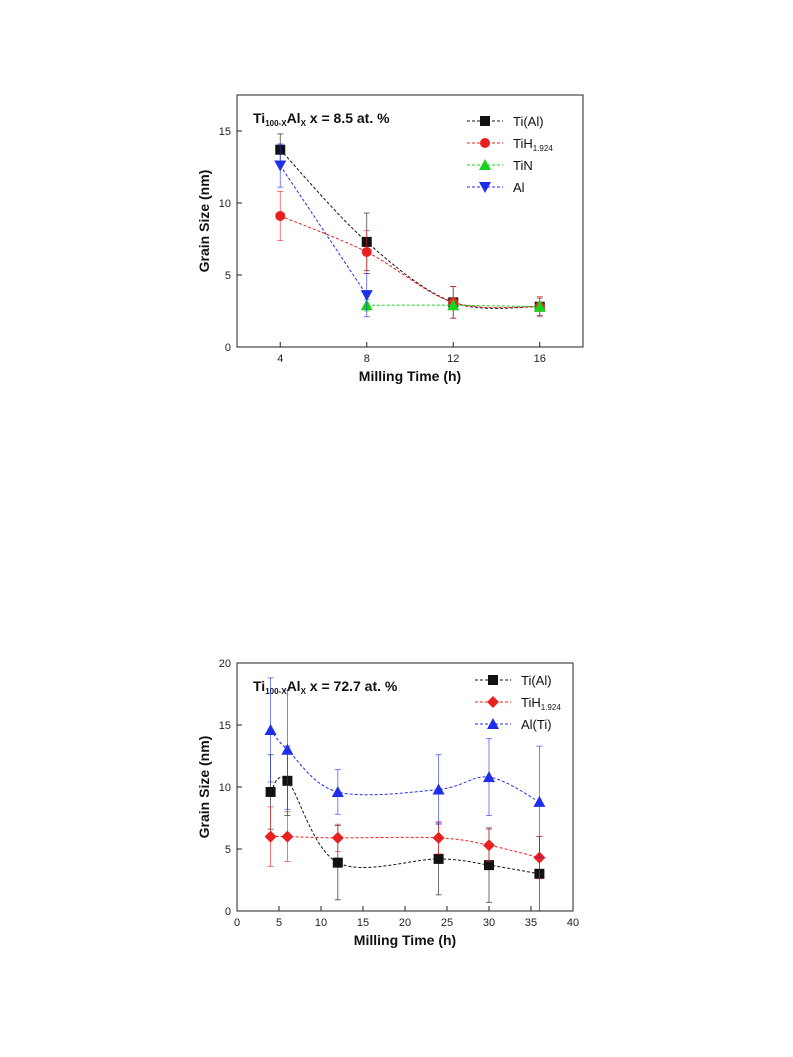 The image size is (793, 1057). I want to click on x-tick-label: 16, so click(540, 359).